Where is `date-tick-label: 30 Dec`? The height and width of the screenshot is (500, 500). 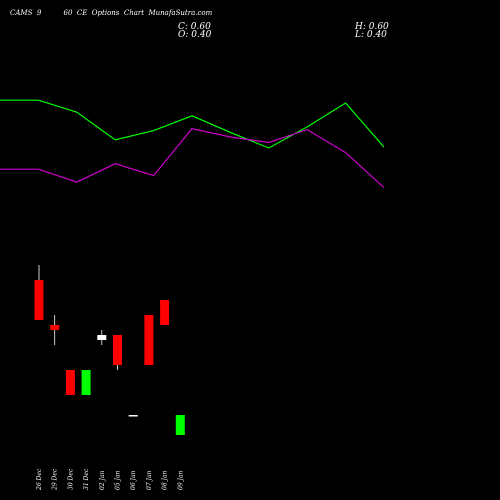 date-tick-label: 30 Dec is located at coordinates (70, 479).